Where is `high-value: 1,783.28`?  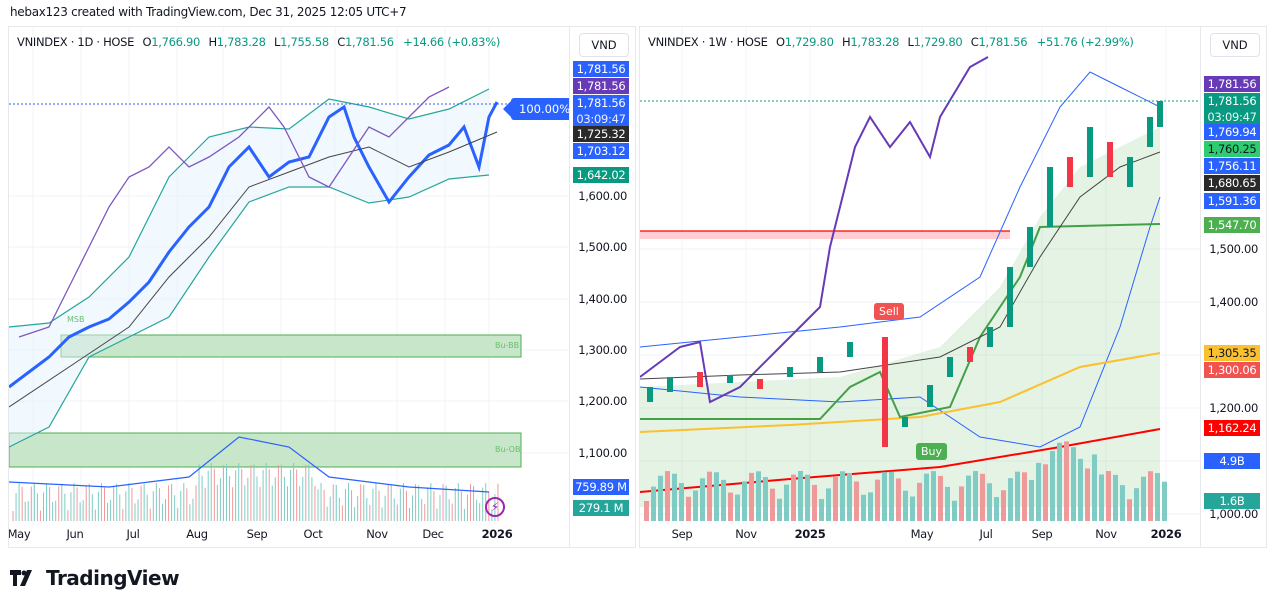
high-value: 1,783.28 is located at coordinates (875, 42).